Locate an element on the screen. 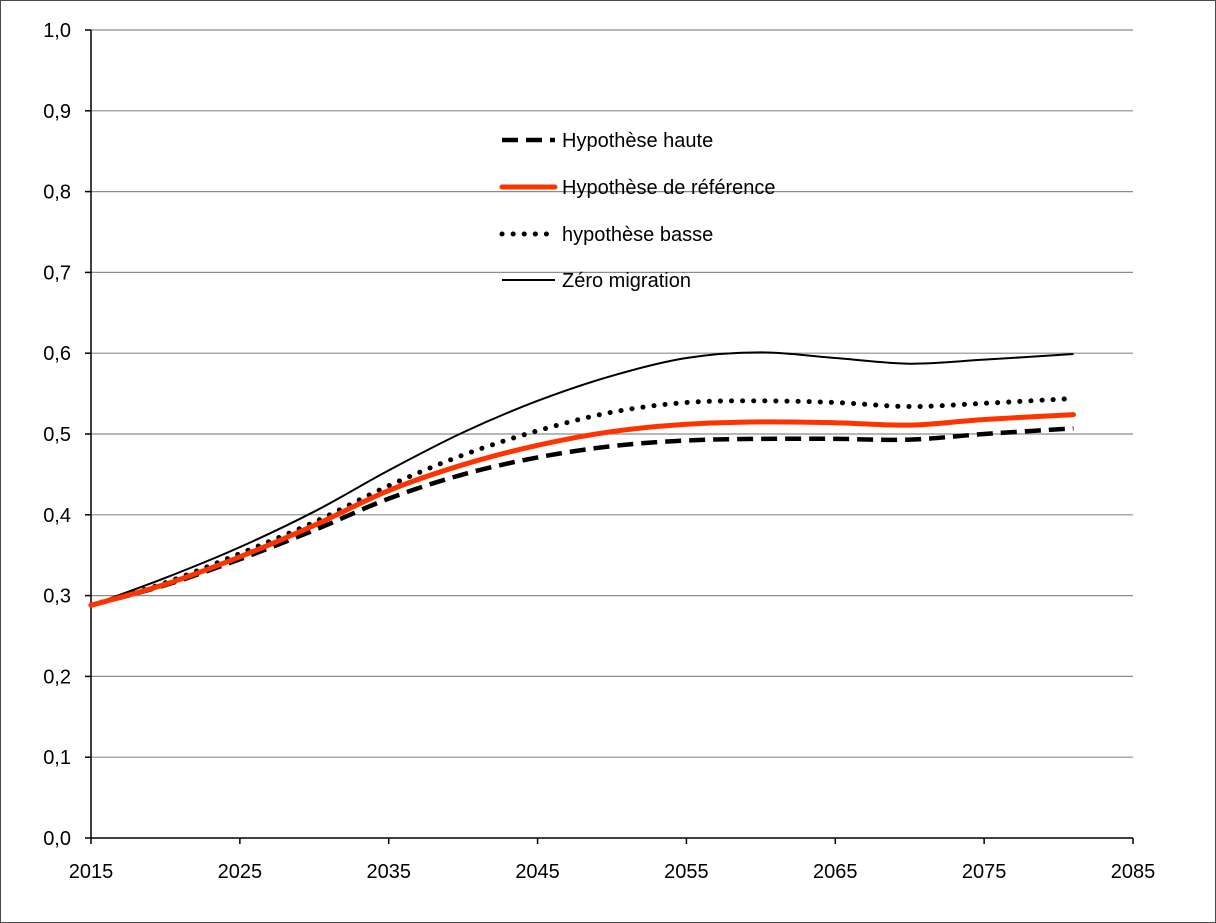 The image size is (1216, 923). y-tick-label: 0,9 is located at coordinates (57, 112).